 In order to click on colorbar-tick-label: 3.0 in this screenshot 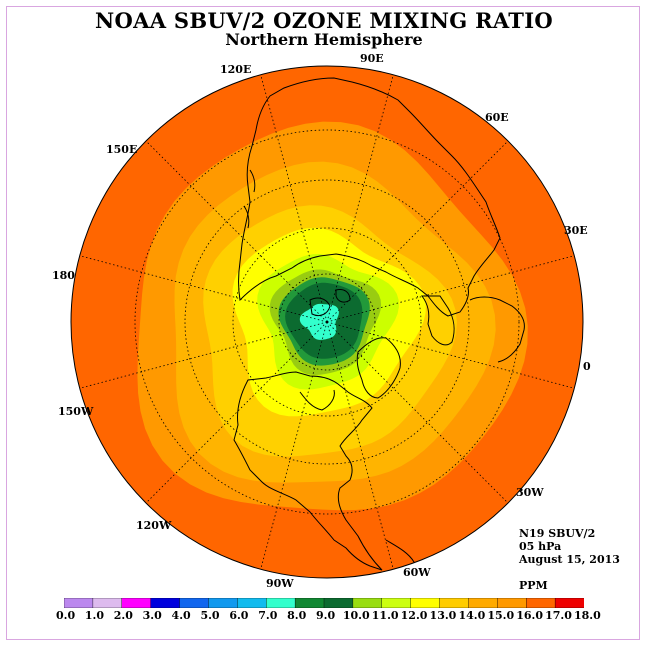, I will do `click(152, 615)`.